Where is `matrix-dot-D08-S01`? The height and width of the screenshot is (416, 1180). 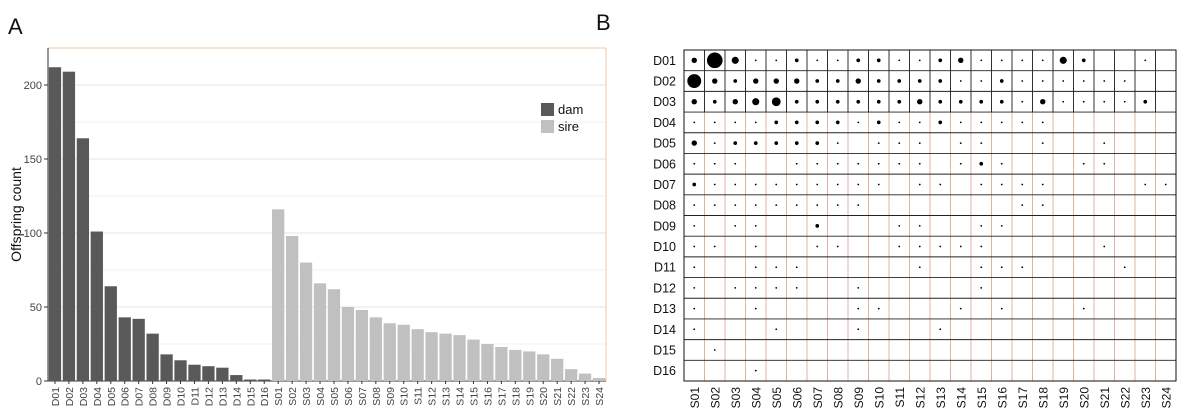 matrix-dot-D08-S01 is located at coordinates (694, 205).